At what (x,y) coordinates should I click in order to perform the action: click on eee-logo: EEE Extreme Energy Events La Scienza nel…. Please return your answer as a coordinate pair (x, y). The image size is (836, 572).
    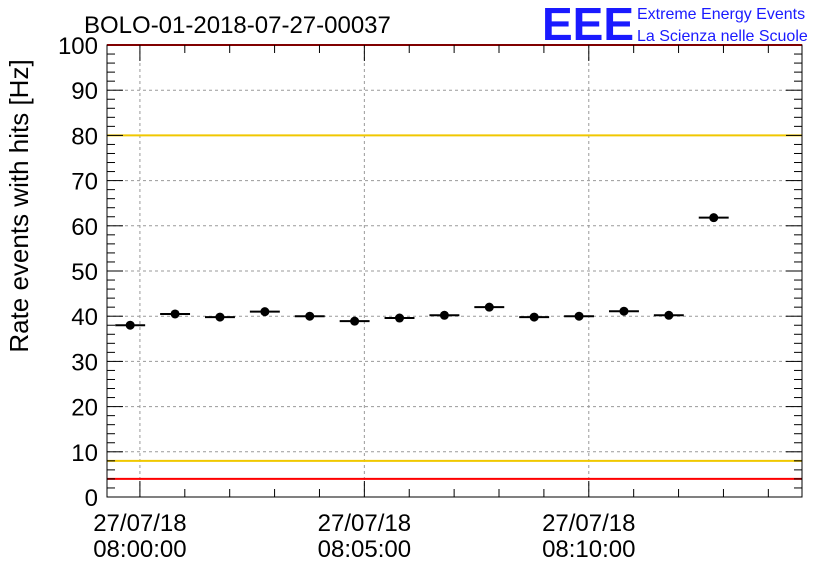
    Looking at the image, I should click on (675, 25).